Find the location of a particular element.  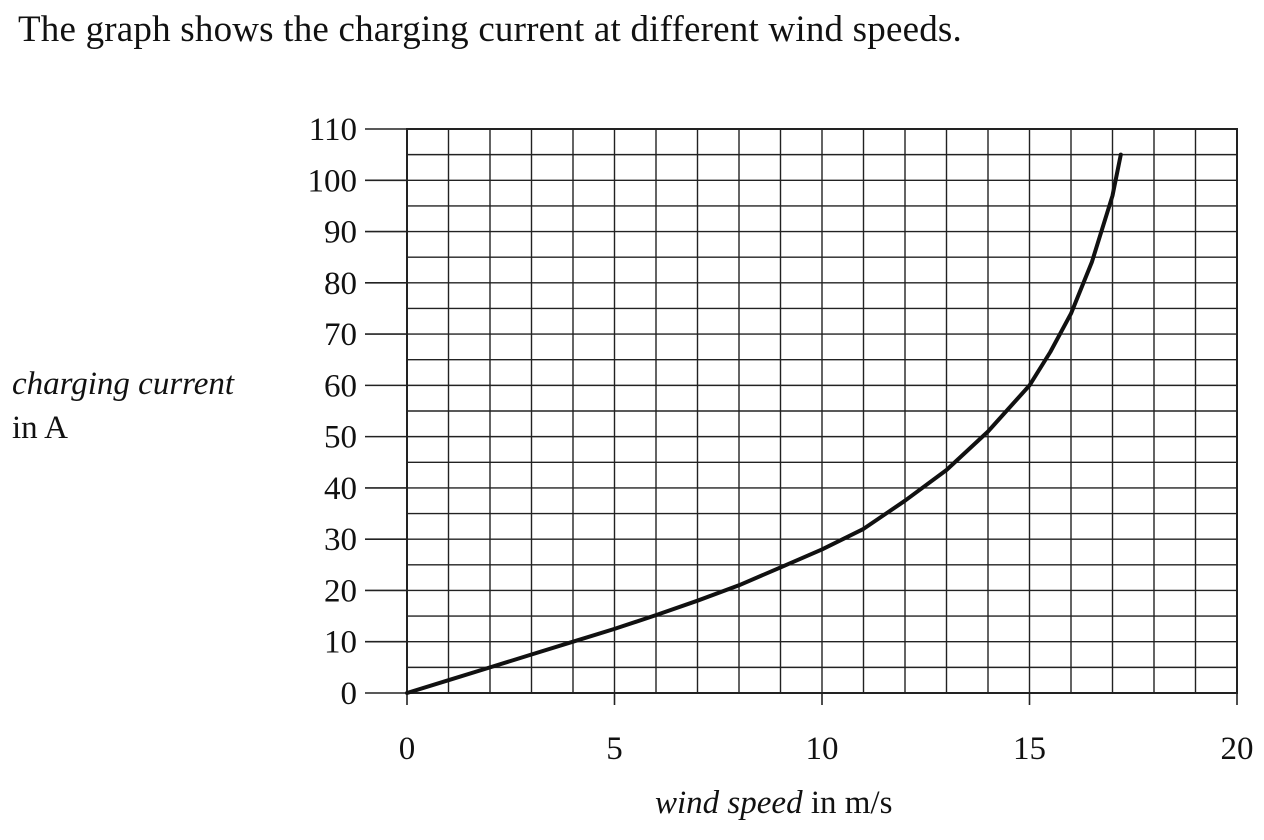

y-axis-label-variable: charging current is located at coordinates (123, 384).